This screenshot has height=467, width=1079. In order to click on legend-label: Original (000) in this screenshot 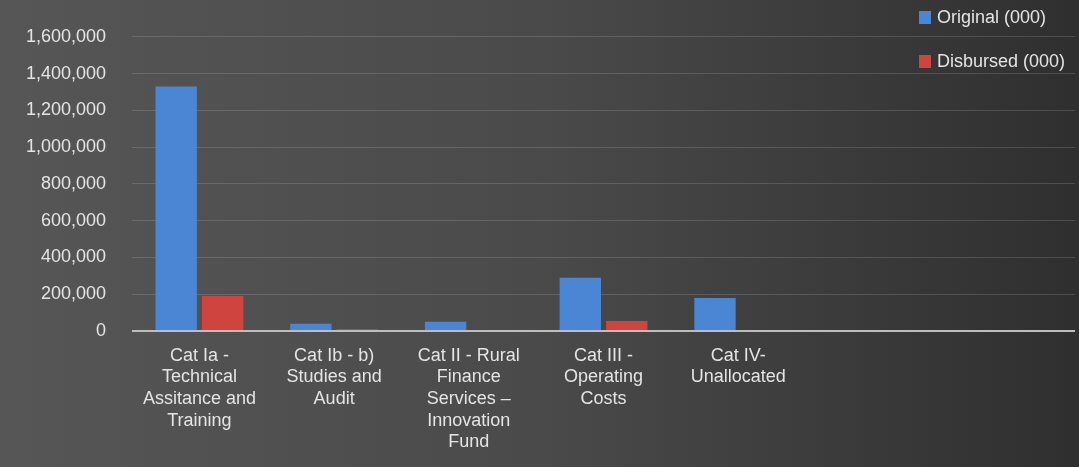, I will do `click(991, 17)`.